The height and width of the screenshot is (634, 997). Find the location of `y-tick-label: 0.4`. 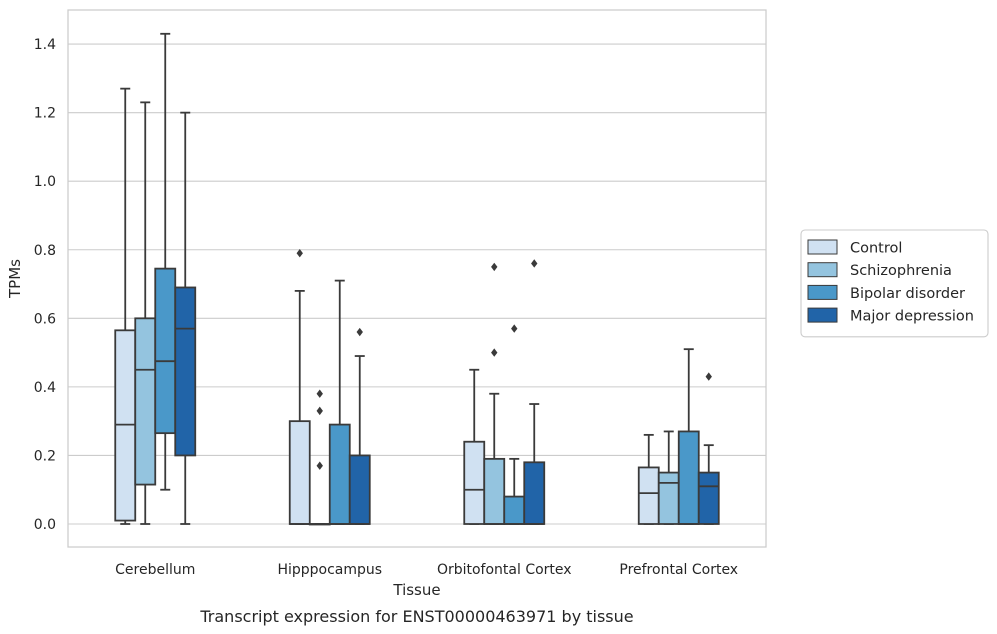

y-tick-label: 0.4 is located at coordinates (45, 388).